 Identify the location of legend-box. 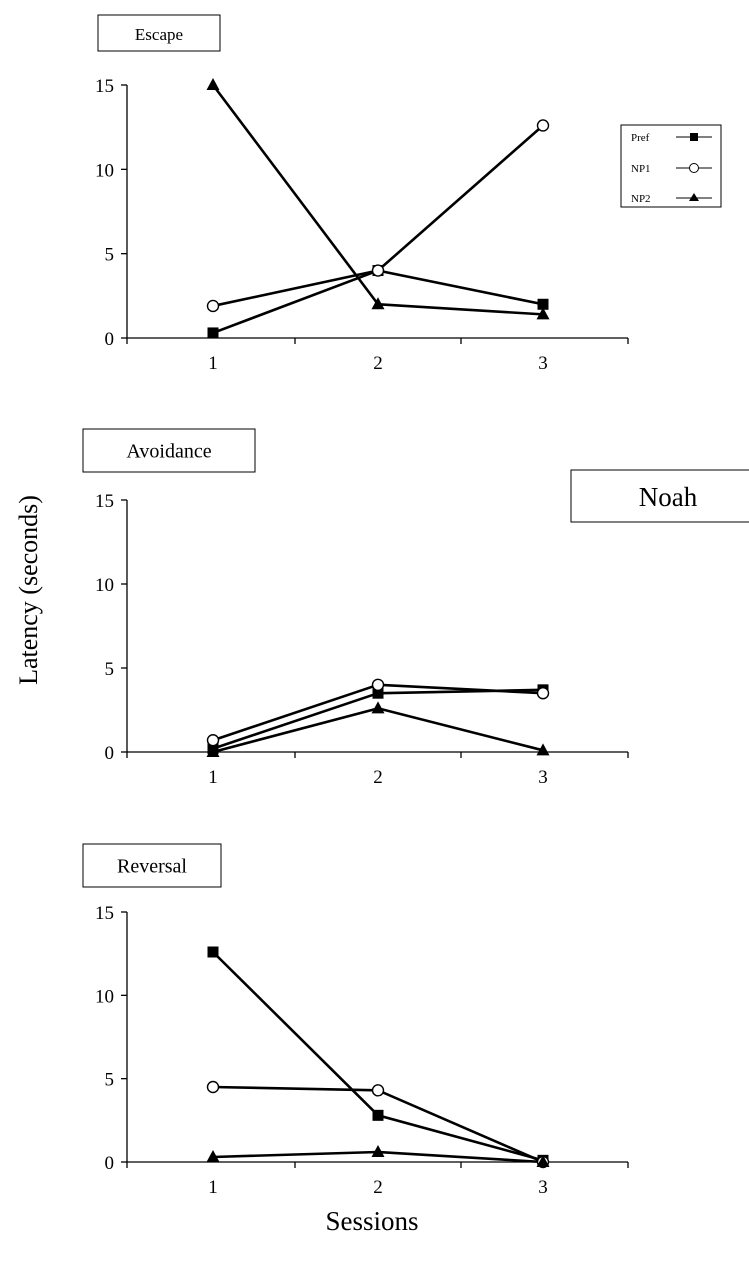
(671, 166).